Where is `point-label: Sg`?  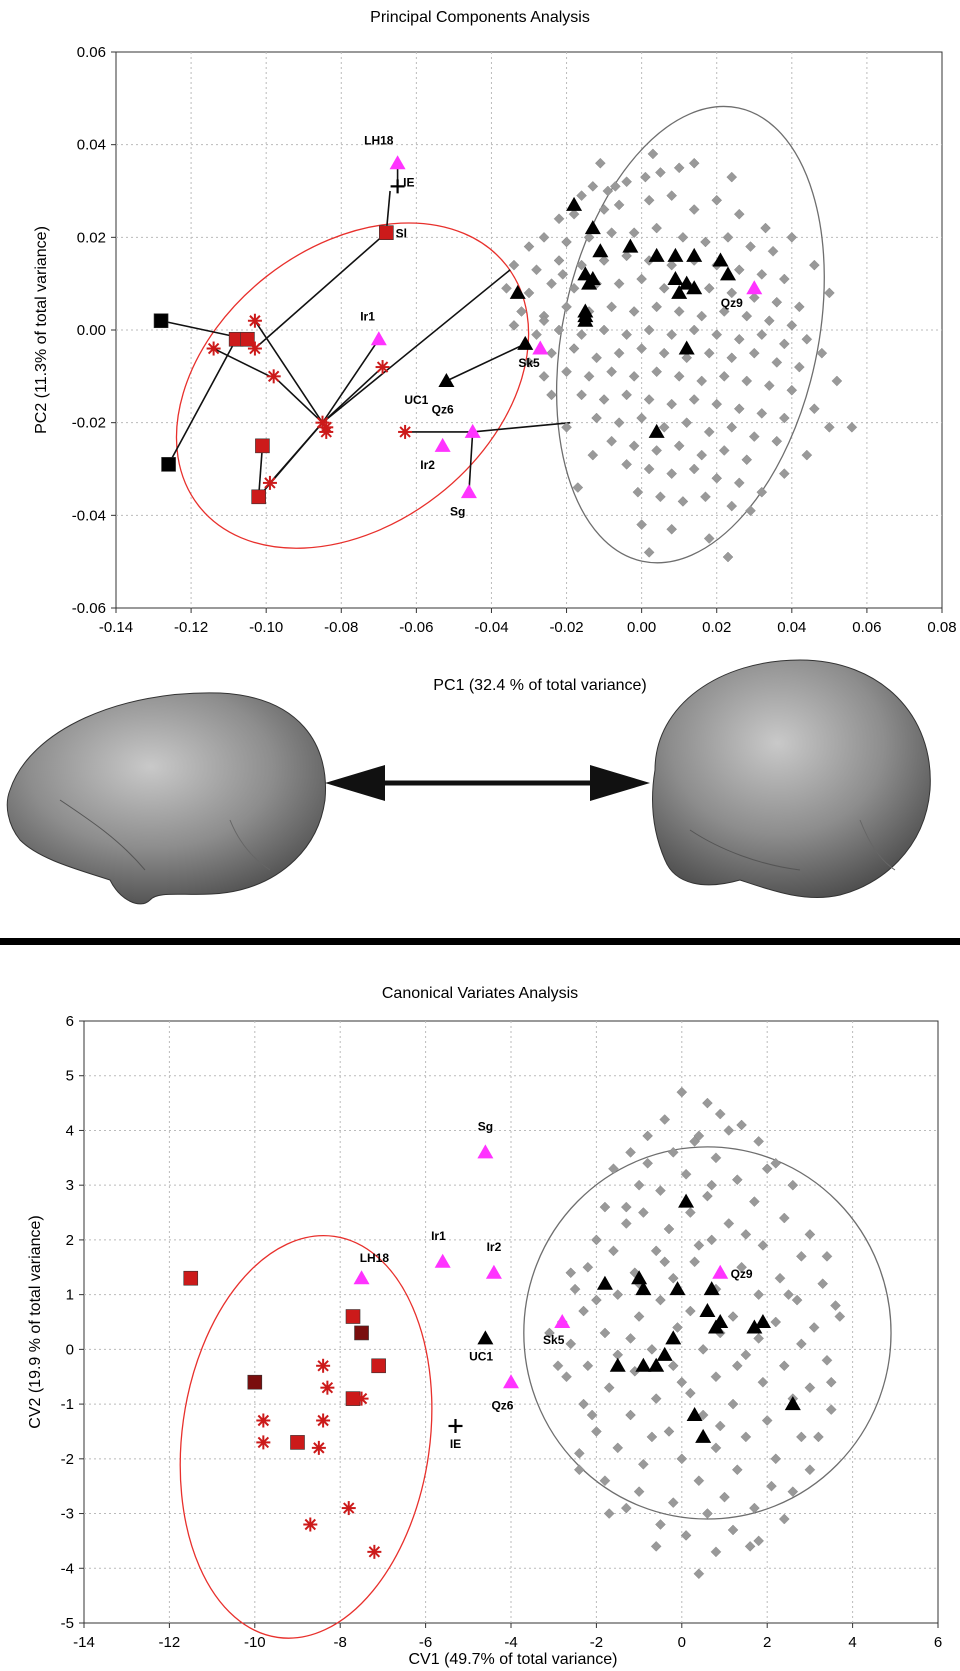
point-label: Sg is located at coordinates (457, 511).